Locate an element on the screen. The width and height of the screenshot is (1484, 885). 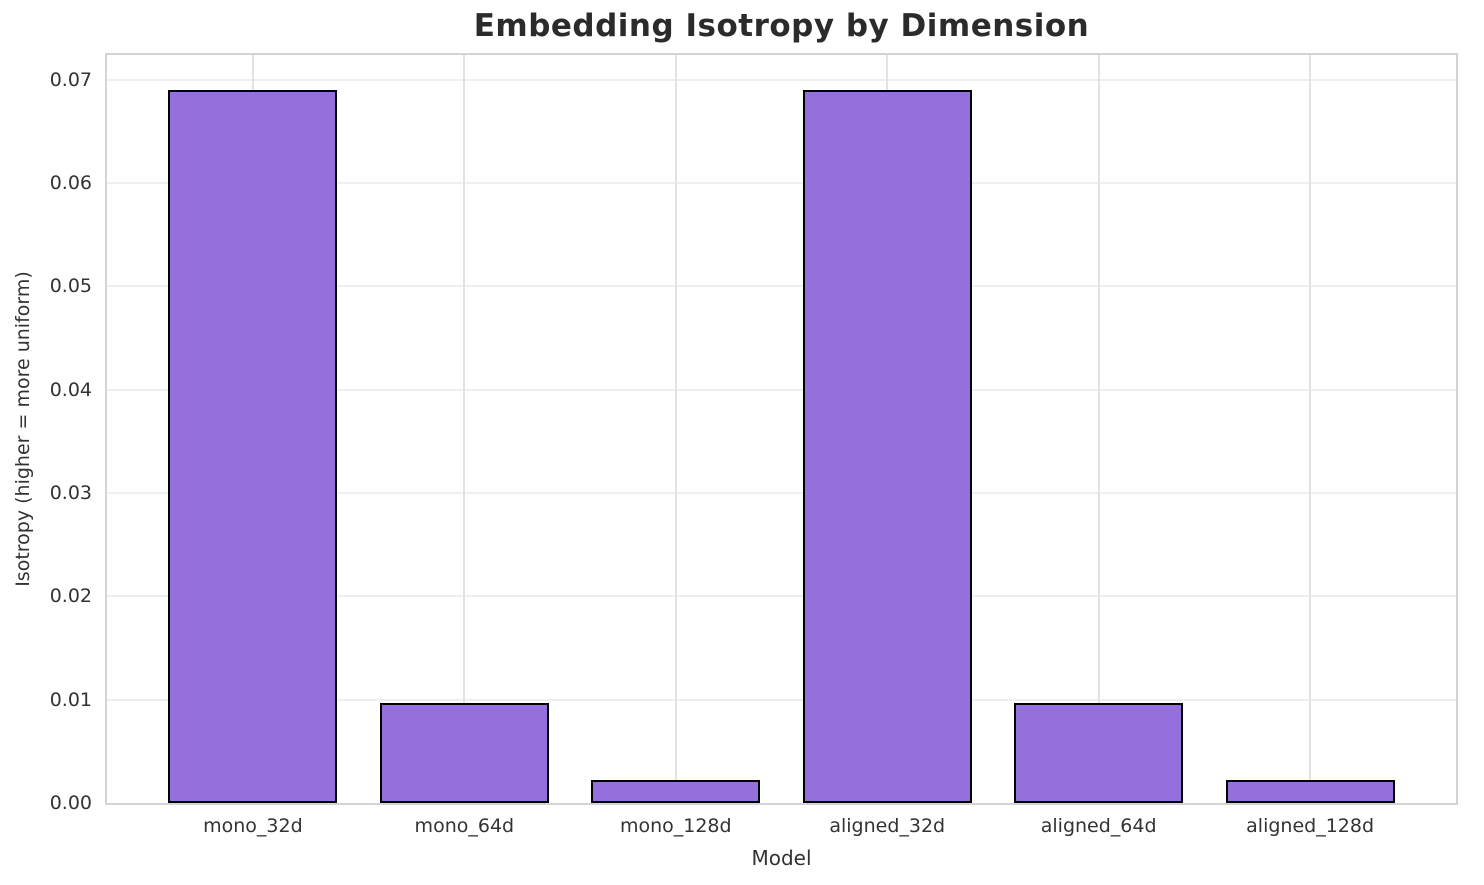
bar-mono_64d is located at coordinates (464, 752).